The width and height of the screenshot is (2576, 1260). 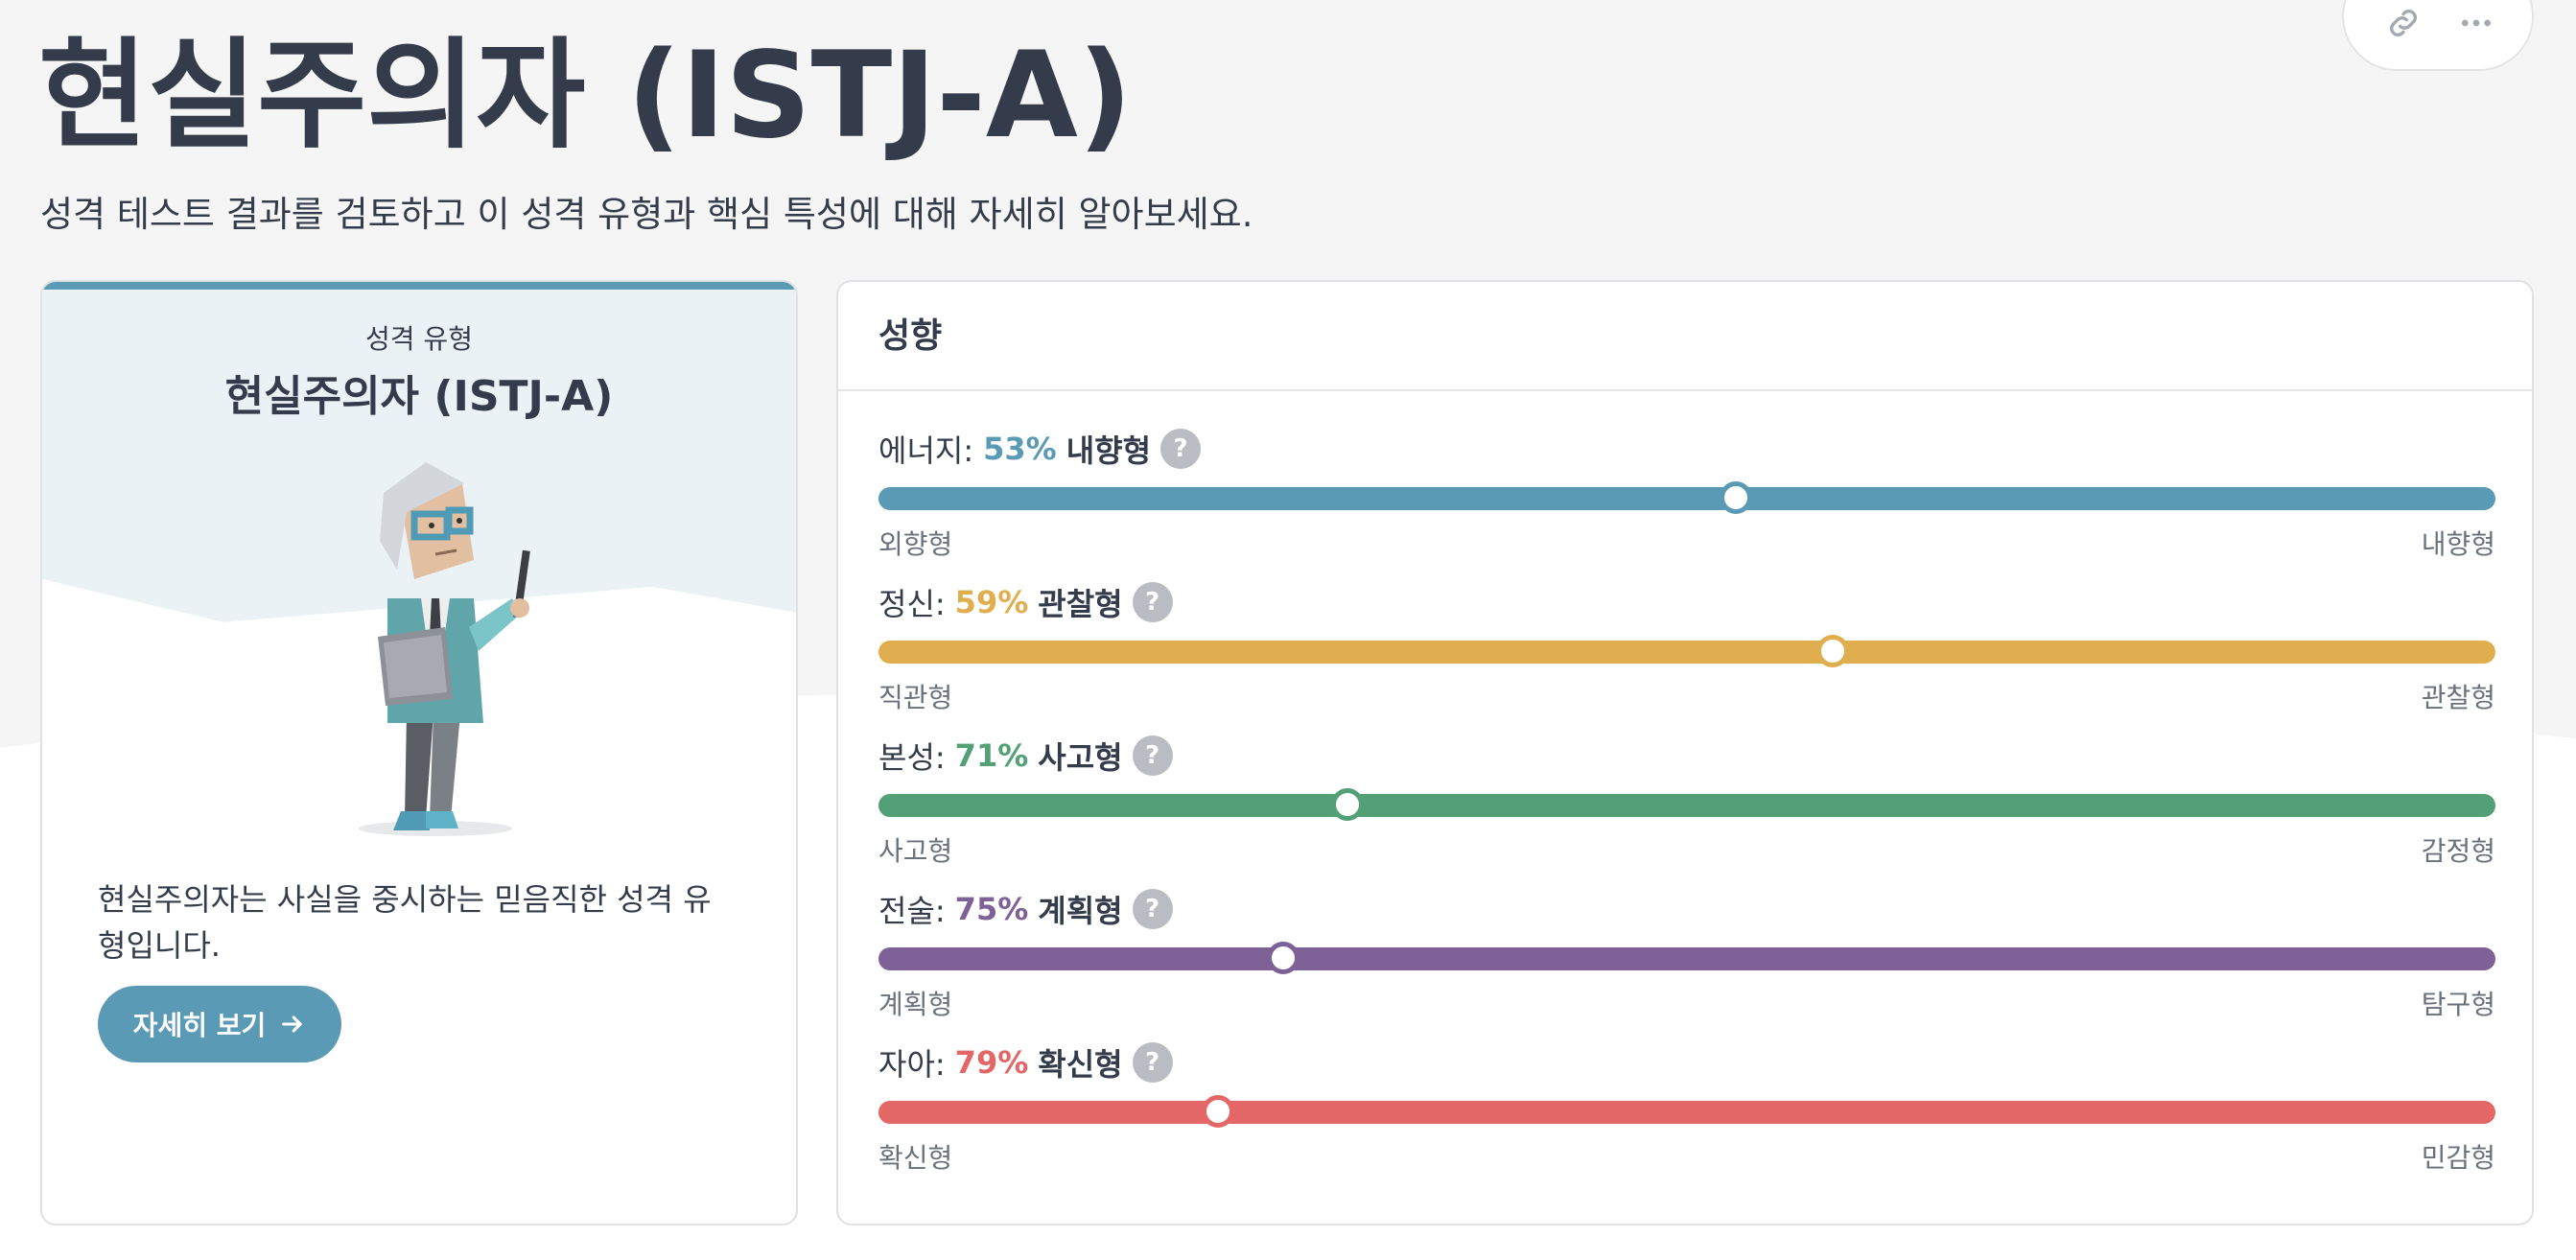 I want to click on learn-more-button: 자세히 보기, so click(x=219, y=1024).